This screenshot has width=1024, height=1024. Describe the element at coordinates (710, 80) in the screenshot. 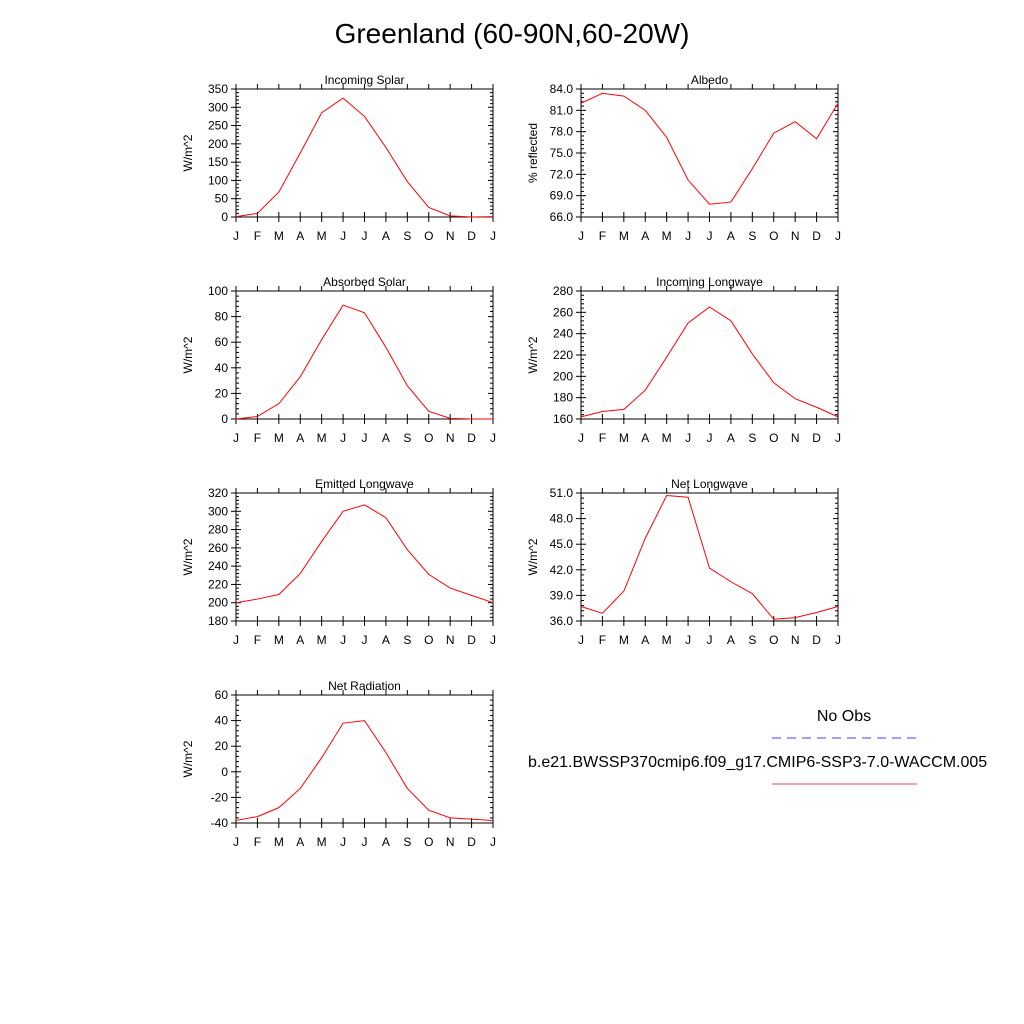

I see `panel-title: Albedo` at that location.